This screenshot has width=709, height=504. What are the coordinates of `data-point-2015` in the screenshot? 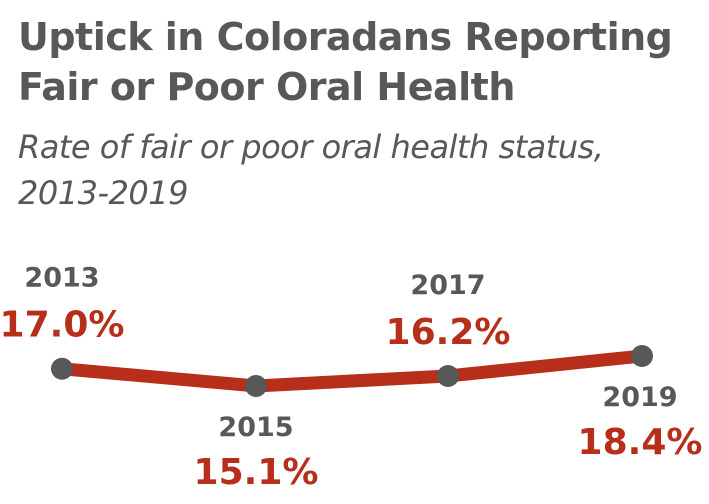 It's located at (256, 386).